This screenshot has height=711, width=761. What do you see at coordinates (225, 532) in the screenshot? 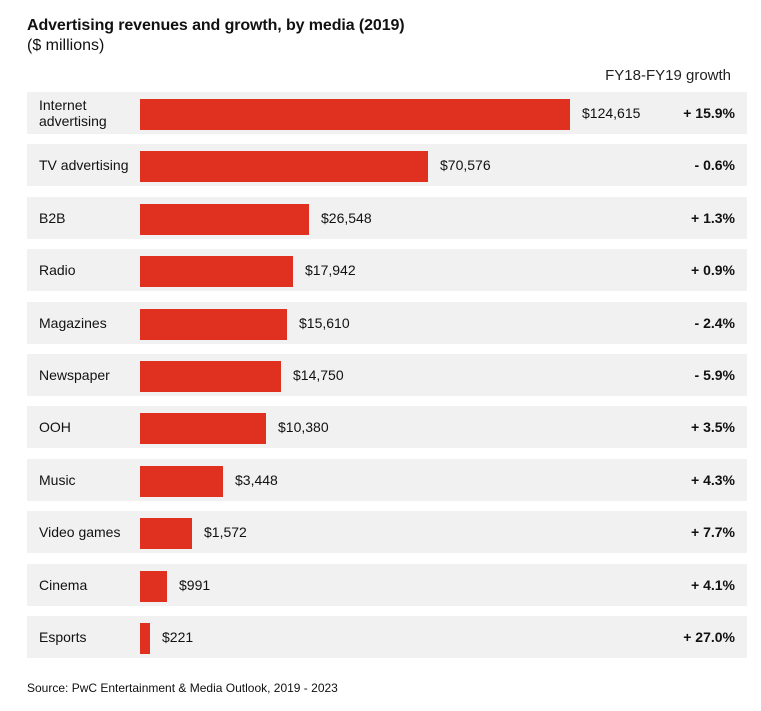
I see `value-label: $1,572` at bounding box center [225, 532].